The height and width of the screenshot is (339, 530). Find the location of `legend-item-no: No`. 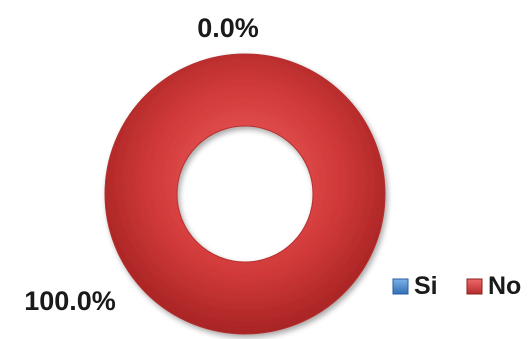

legend-item-no: No is located at coordinates (493, 286).